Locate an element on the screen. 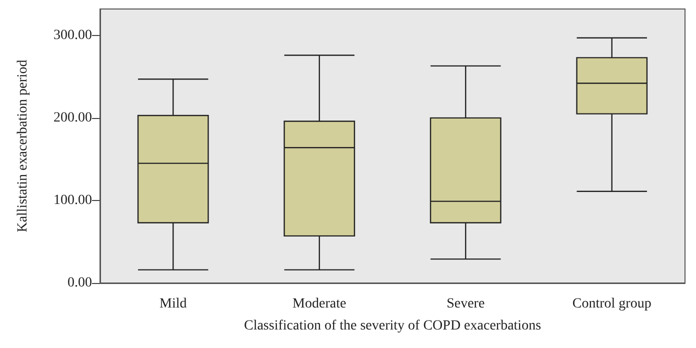 The image size is (696, 348). y-tick-label: 100.00 is located at coordinates (73, 200).